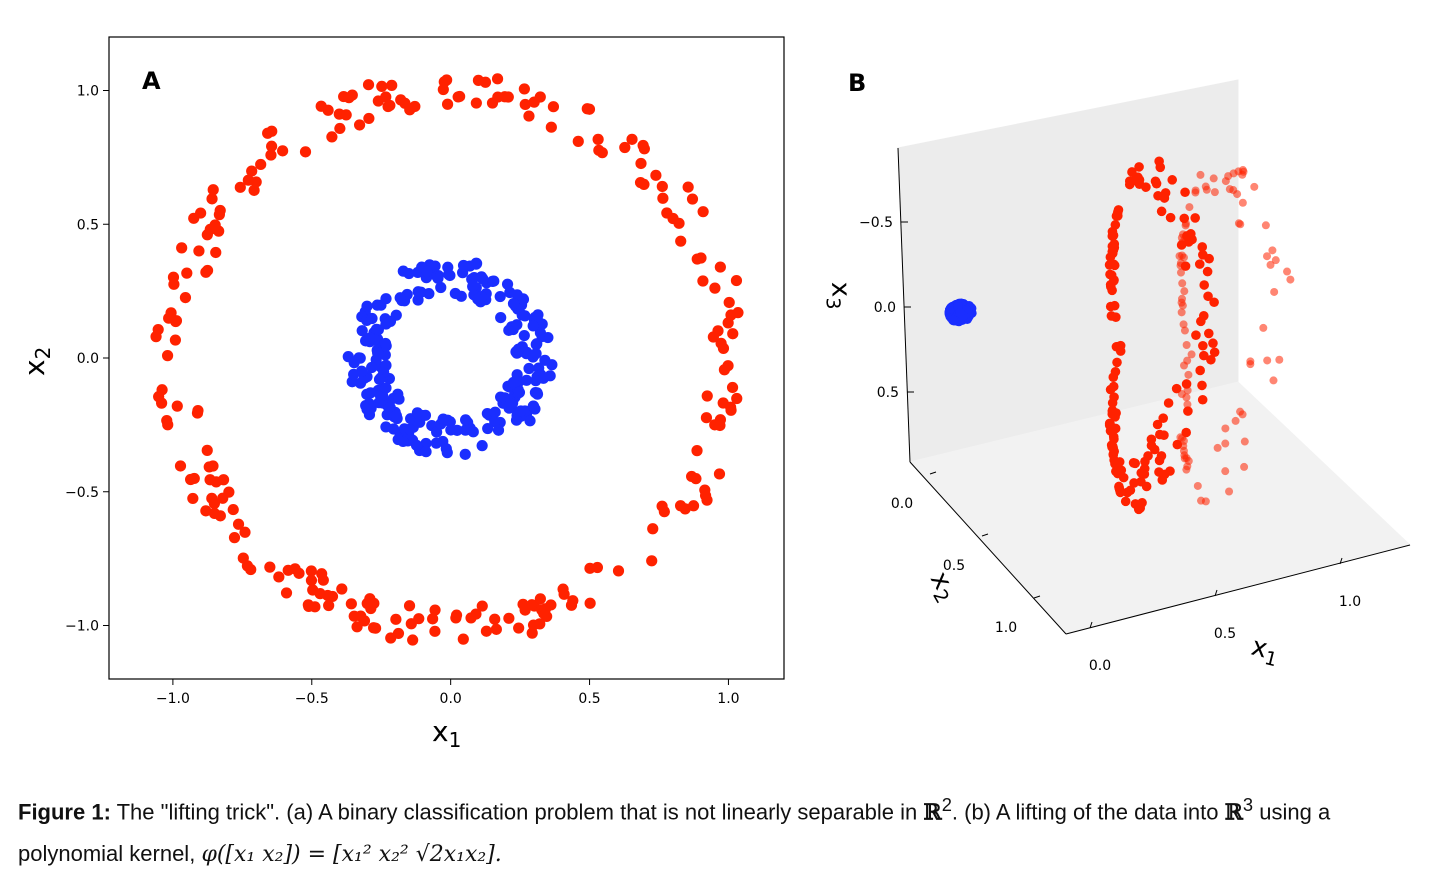 The width and height of the screenshot is (1452, 884). Describe the element at coordinates (64, 812) in the screenshot. I see `caption-label: Figure 1:` at that location.